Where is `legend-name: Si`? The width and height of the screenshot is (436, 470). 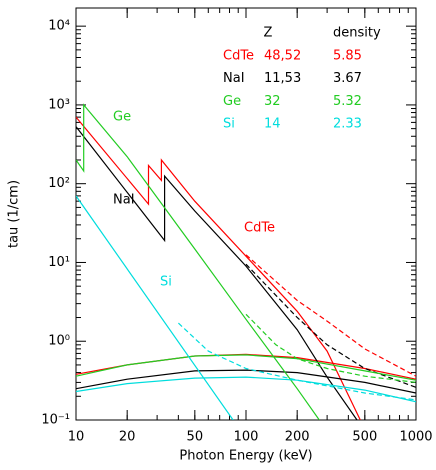 legend-name: Si is located at coordinates (229, 124).